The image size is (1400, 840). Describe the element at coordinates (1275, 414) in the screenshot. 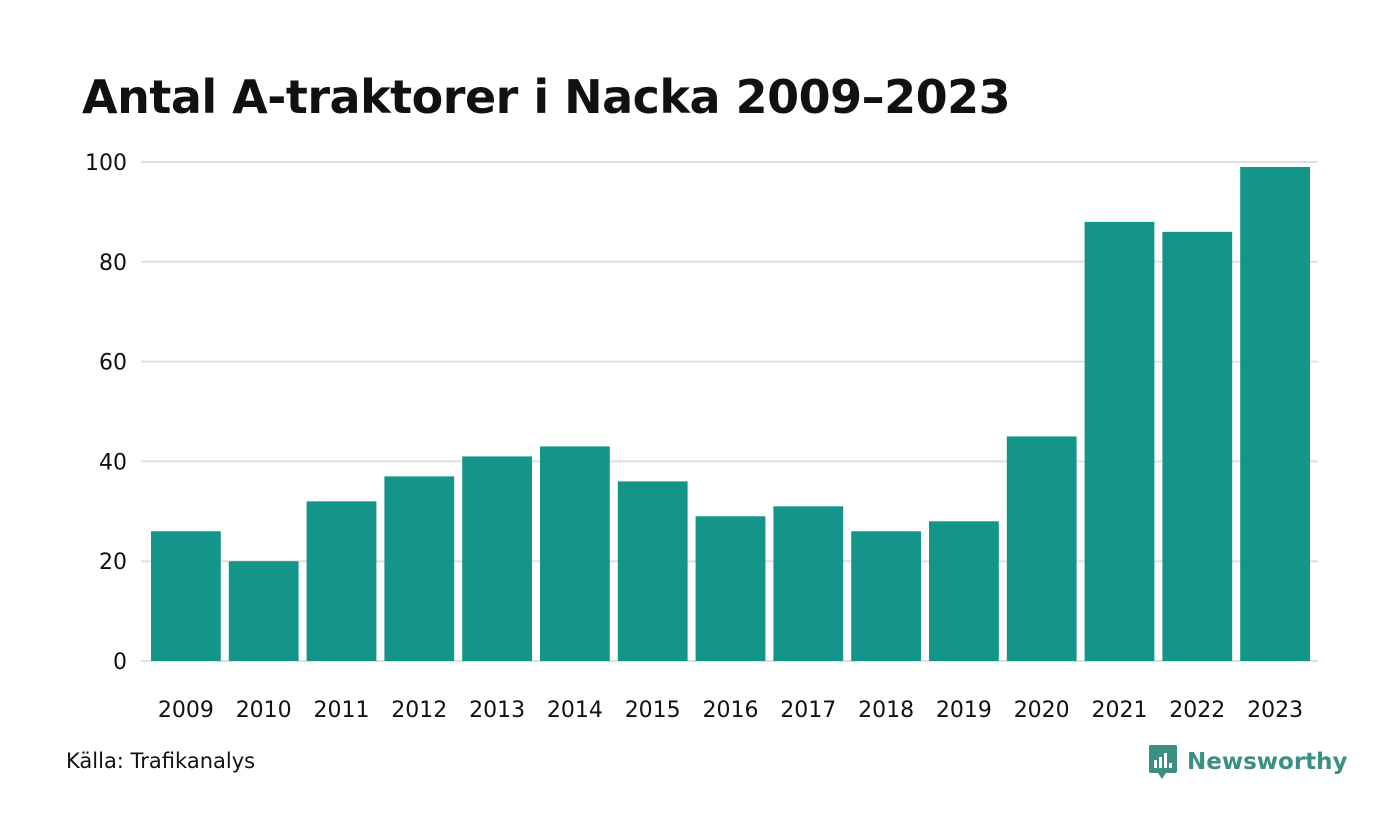

I see `bar-2023` at that location.